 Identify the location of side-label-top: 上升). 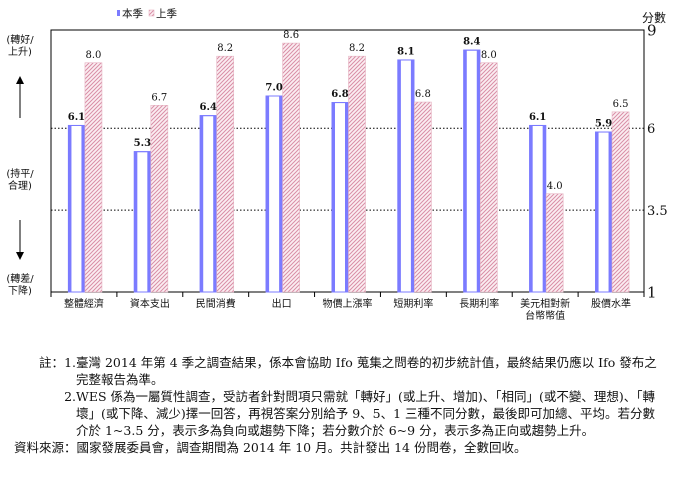
(20, 52).